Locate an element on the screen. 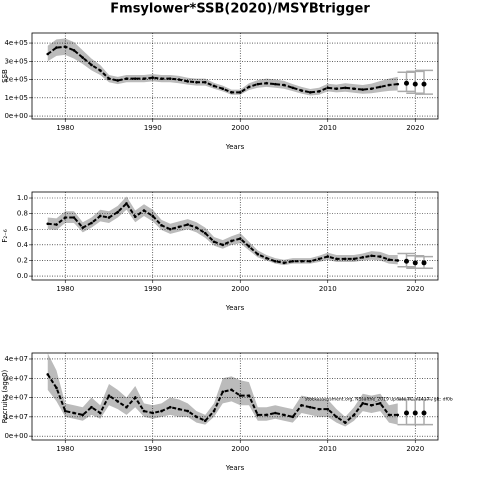 Image resolution: width=480 pixels, height=480 pixels. y-tick-label: 1e+07 is located at coordinates (16, 417).